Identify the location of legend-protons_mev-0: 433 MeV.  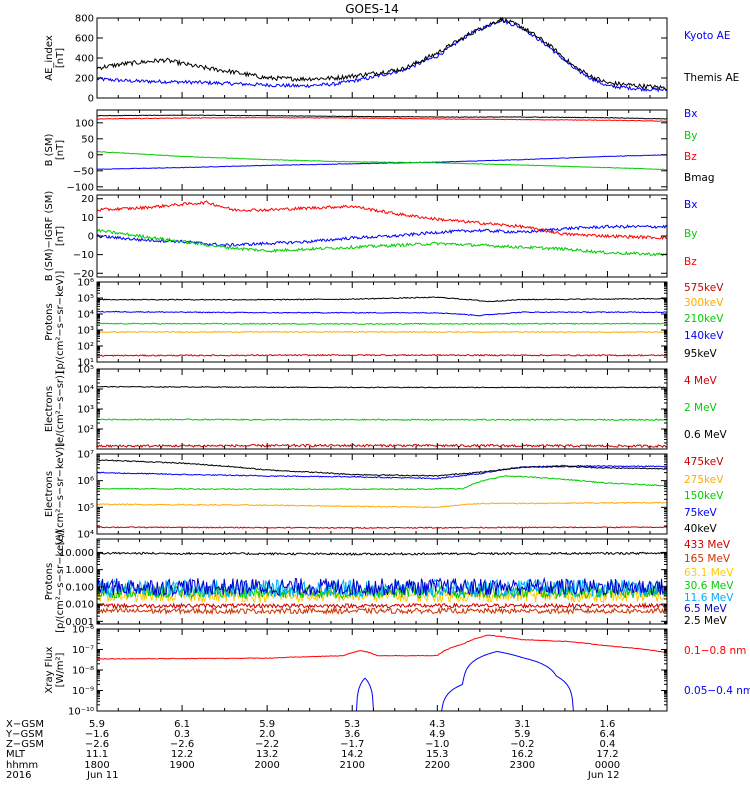
(707, 545).